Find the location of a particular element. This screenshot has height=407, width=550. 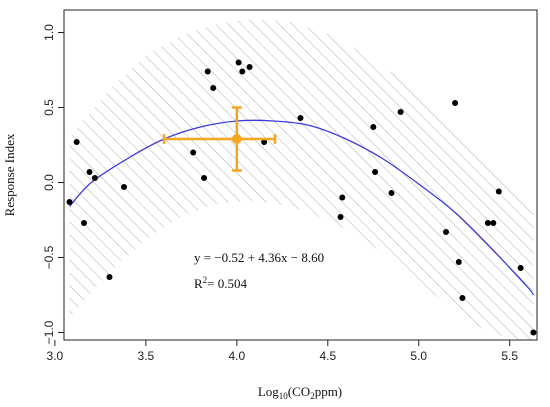

regression-equation: y = −0.52 + 4.36x − 8.60 is located at coordinates (259, 257).